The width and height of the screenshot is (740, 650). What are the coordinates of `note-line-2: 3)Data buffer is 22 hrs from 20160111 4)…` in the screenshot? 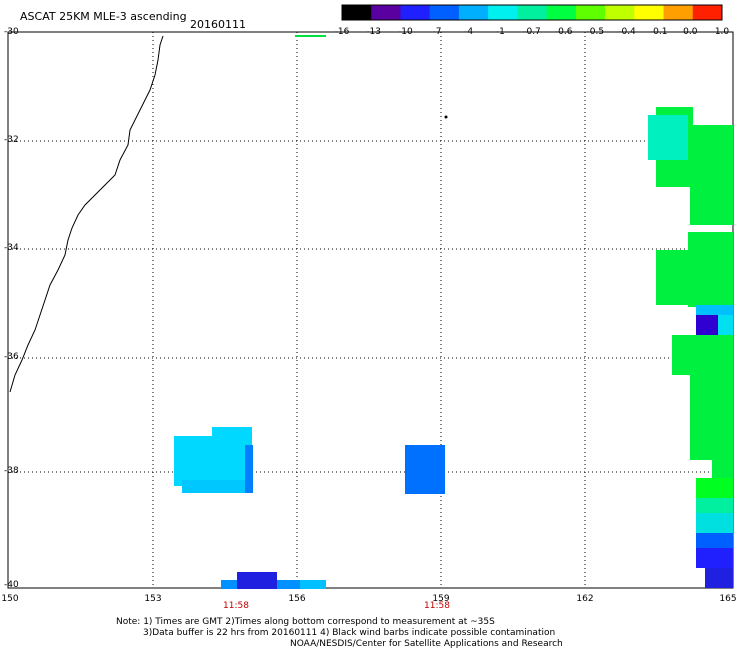 It's located at (349, 633).